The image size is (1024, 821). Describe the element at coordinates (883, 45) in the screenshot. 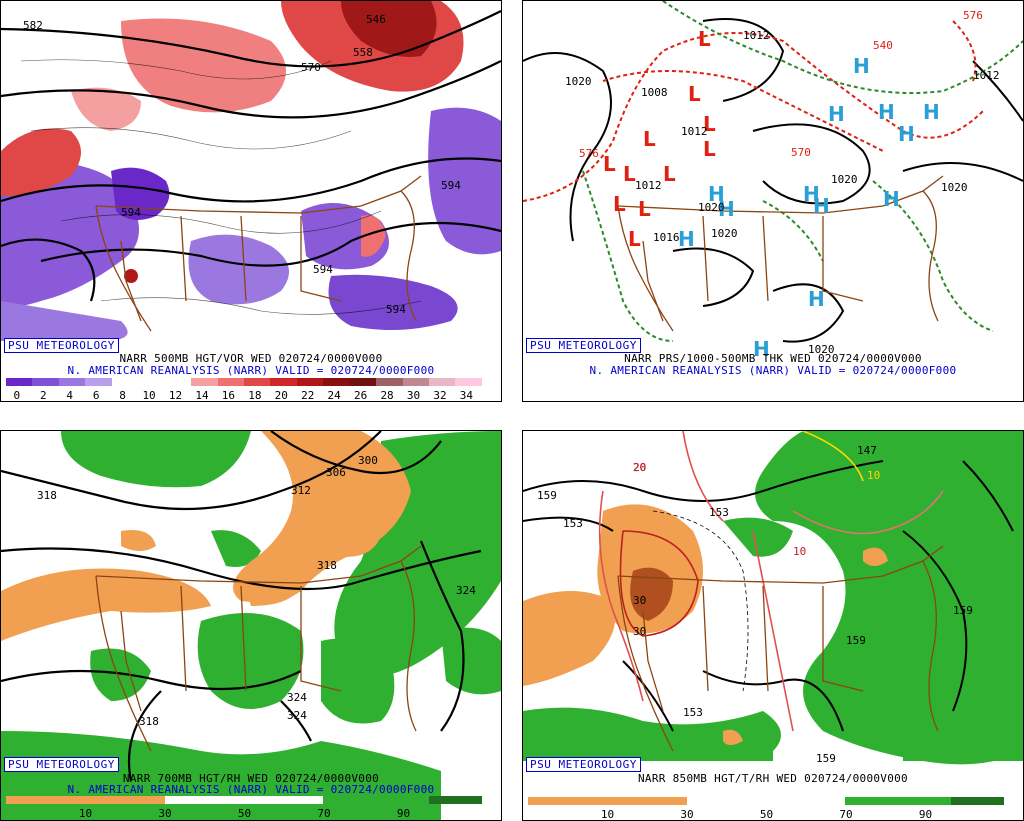

I see `contour-label: 540` at that location.